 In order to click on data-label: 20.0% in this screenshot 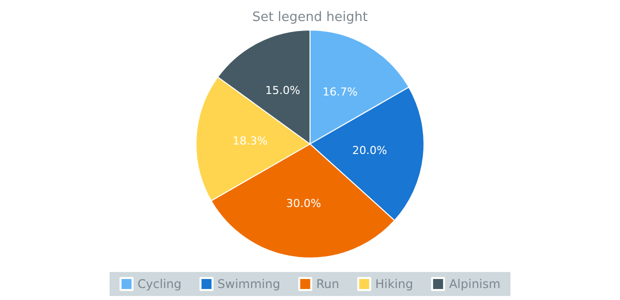, I will do `click(370, 150)`.